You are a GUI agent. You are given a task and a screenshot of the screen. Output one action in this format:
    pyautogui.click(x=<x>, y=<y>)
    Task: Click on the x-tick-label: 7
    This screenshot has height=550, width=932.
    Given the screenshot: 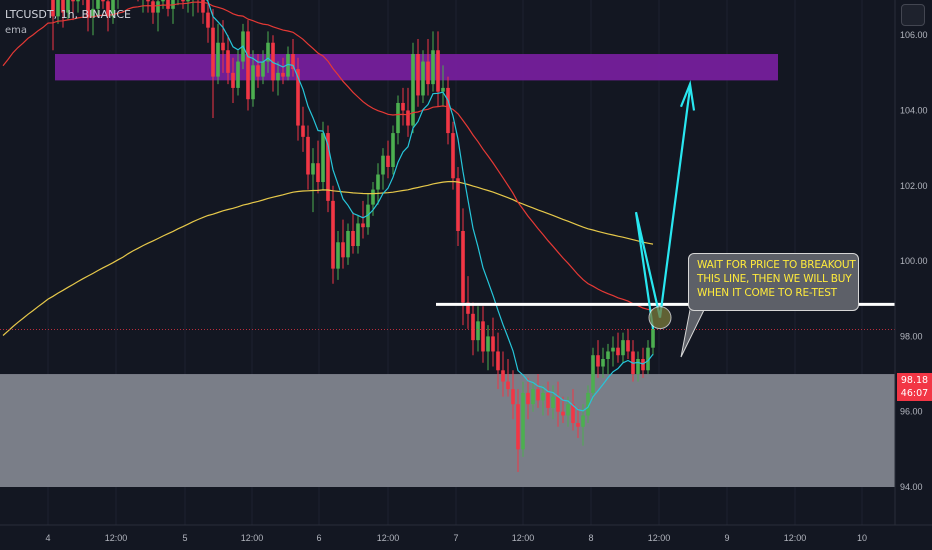 What is the action you would take?
    pyautogui.click(x=455, y=538)
    